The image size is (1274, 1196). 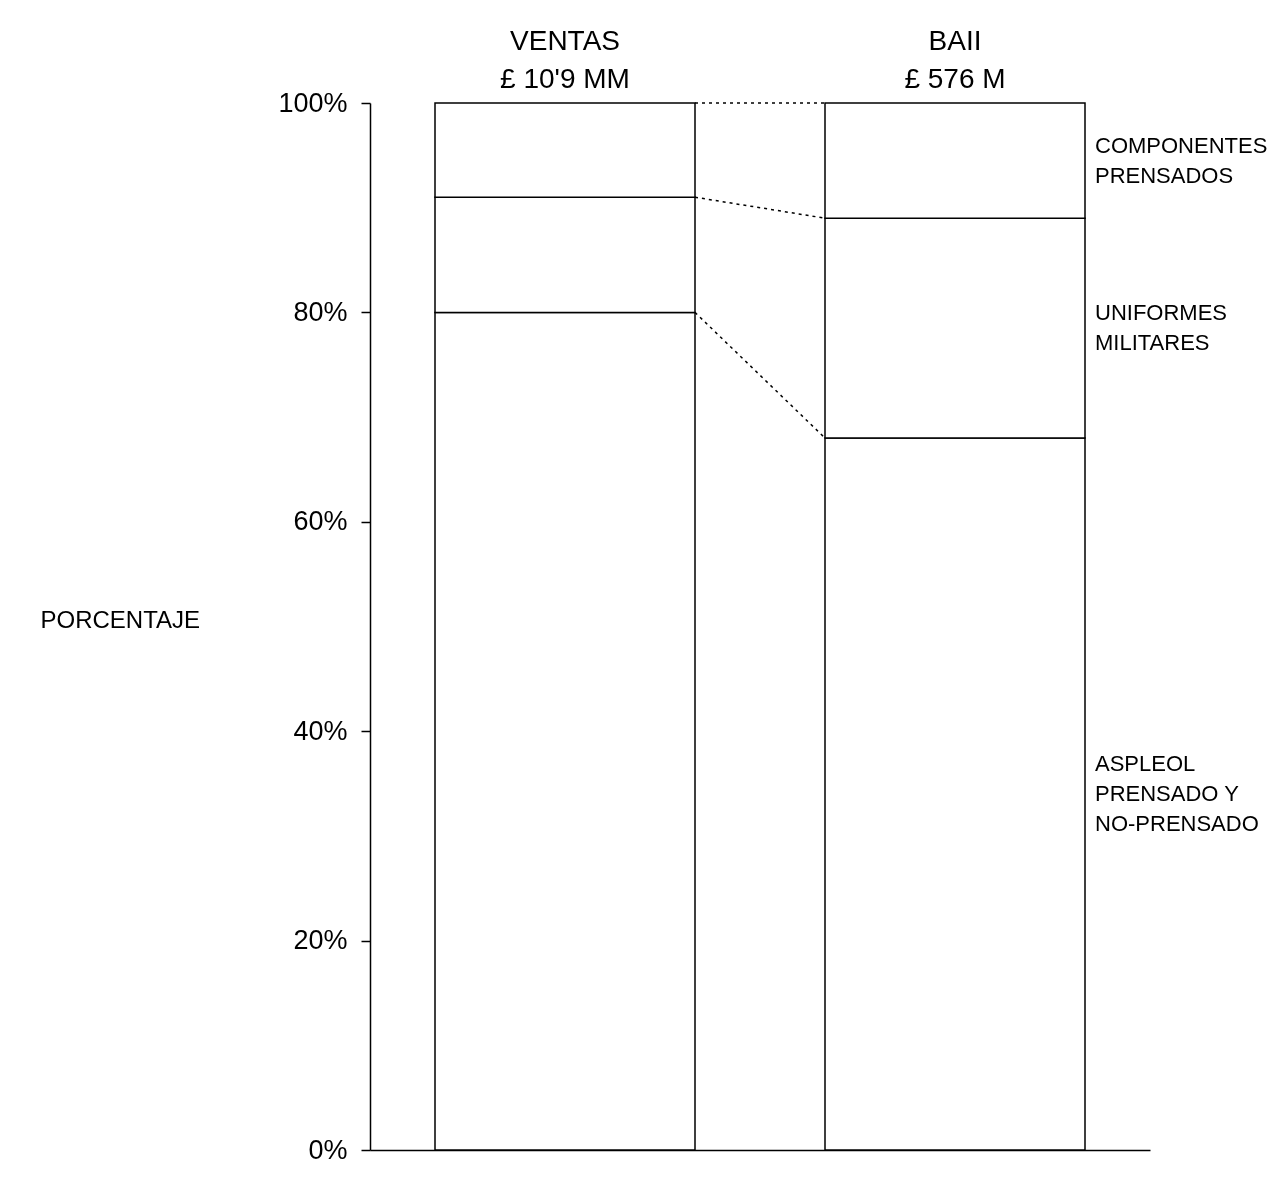 What do you see at coordinates (1161, 328) in the screenshot?
I see `series-label: UNIFORMES MILITARES` at bounding box center [1161, 328].